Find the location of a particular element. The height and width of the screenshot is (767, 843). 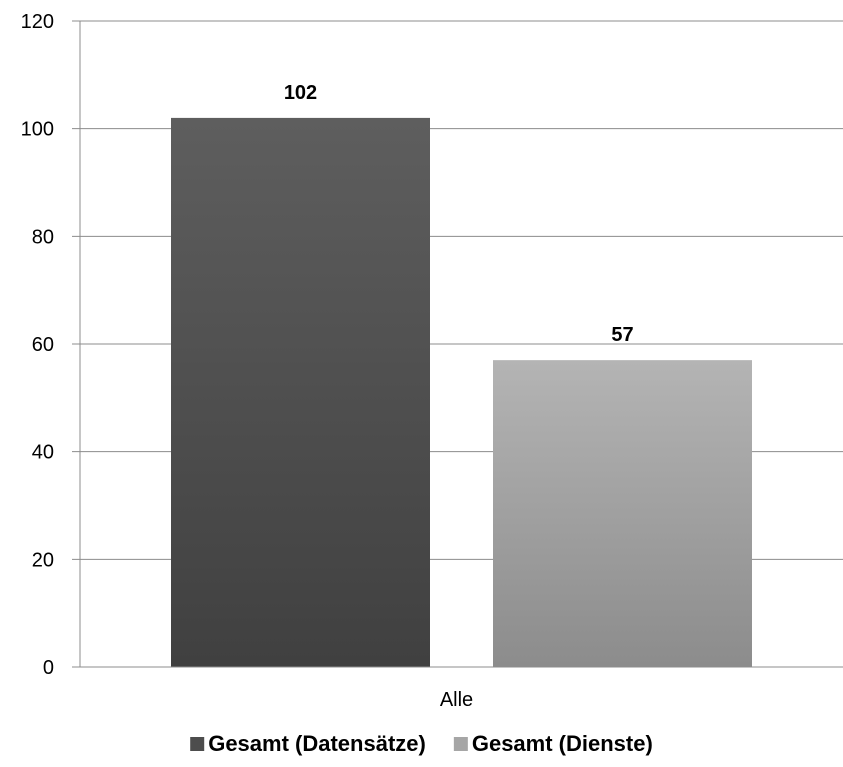

x-tick-label: Alle is located at coordinates (456, 700).